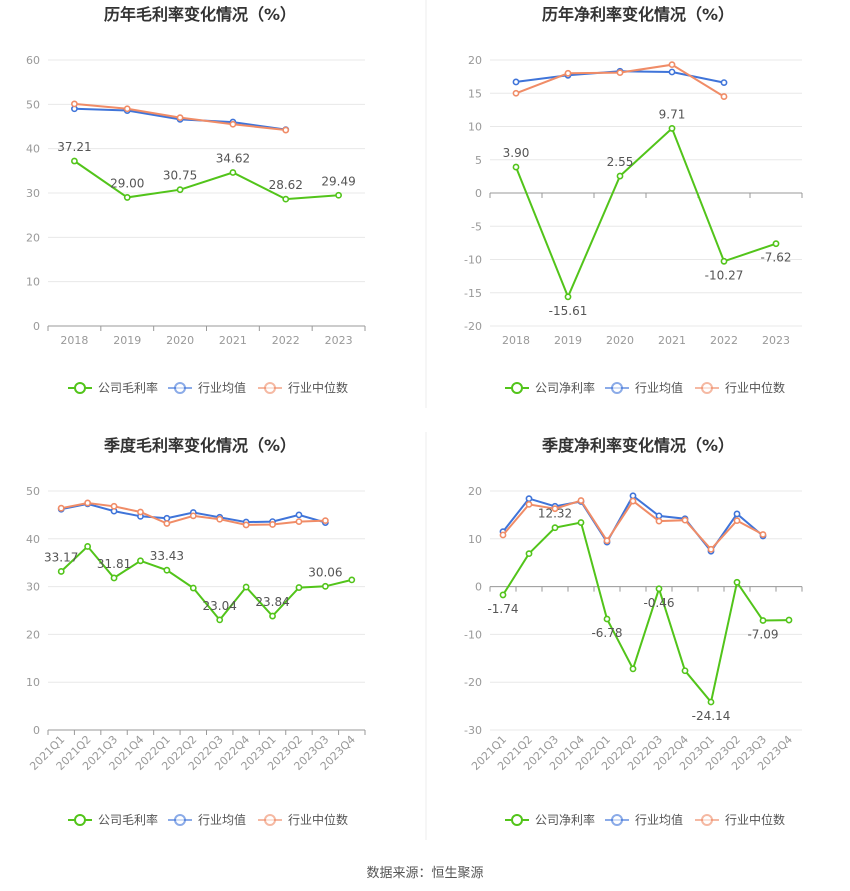  What do you see at coordinates (638, 14) in the screenshot?
I see `chart-title: 历年净利率变化情况（%）` at bounding box center [638, 14].